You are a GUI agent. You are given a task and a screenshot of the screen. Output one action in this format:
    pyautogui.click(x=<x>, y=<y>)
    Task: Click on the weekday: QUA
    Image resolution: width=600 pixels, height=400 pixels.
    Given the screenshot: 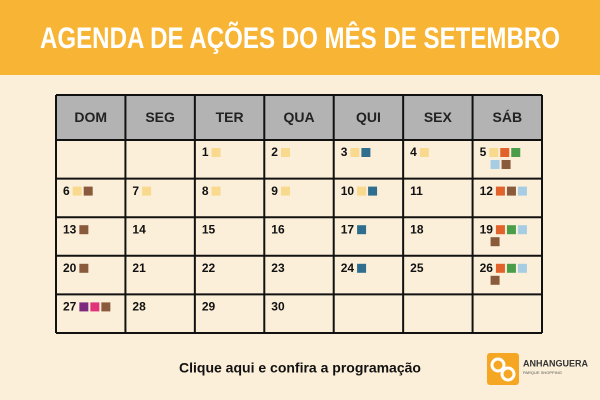 What is the action you would take?
    pyautogui.click(x=298, y=117)
    